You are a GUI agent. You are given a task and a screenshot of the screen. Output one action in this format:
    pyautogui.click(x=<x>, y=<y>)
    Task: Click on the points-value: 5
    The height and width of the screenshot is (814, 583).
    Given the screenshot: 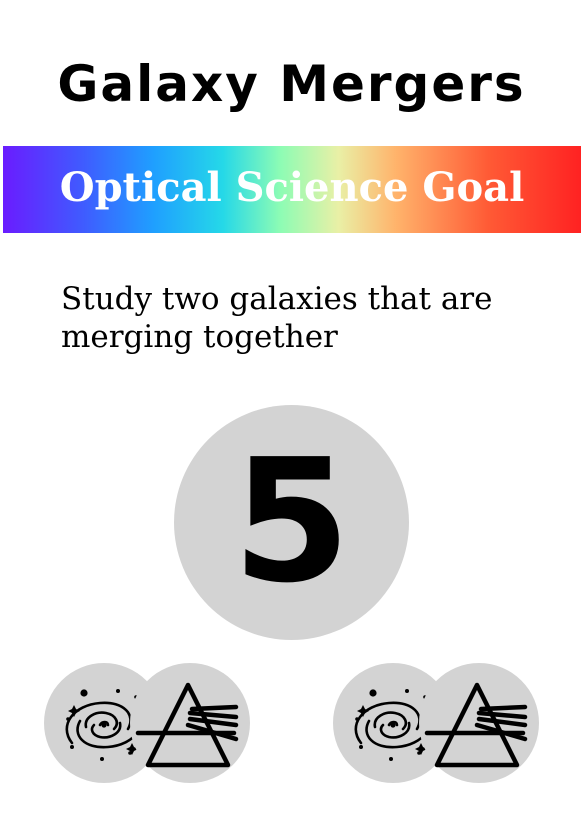 What is the action you would take?
    pyautogui.click(x=291, y=522)
    